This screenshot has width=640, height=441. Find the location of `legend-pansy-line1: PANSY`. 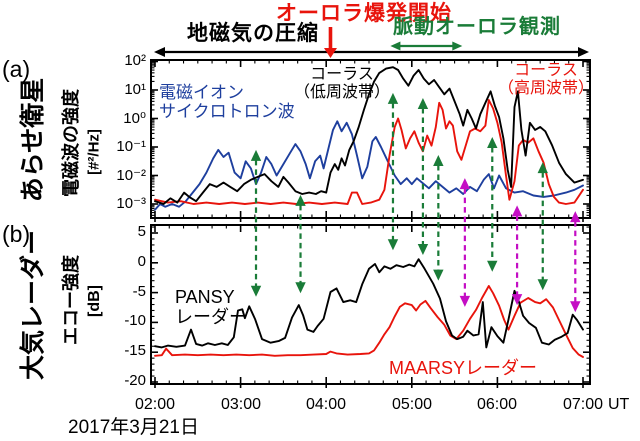

legend-pansy-line1: PANSY is located at coordinates (205, 297).